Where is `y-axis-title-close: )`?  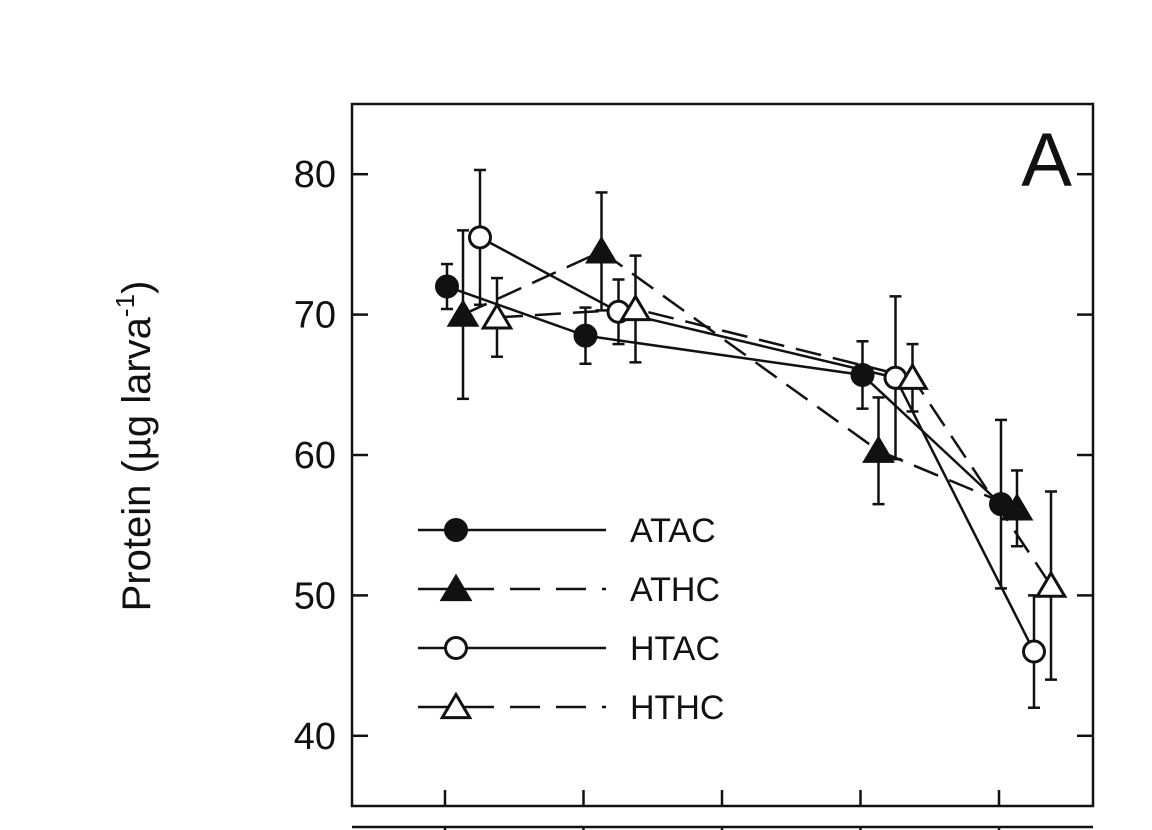
y-axis-title-close: ) is located at coordinates (137, 287).